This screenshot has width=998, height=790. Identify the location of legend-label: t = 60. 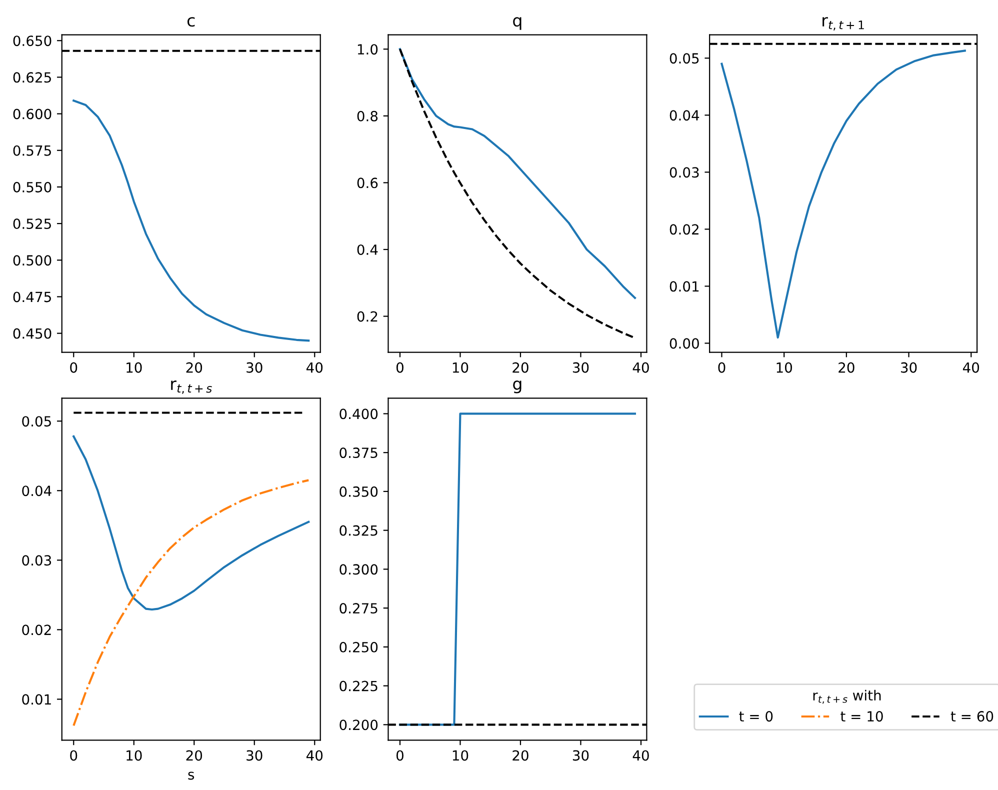
(972, 716).